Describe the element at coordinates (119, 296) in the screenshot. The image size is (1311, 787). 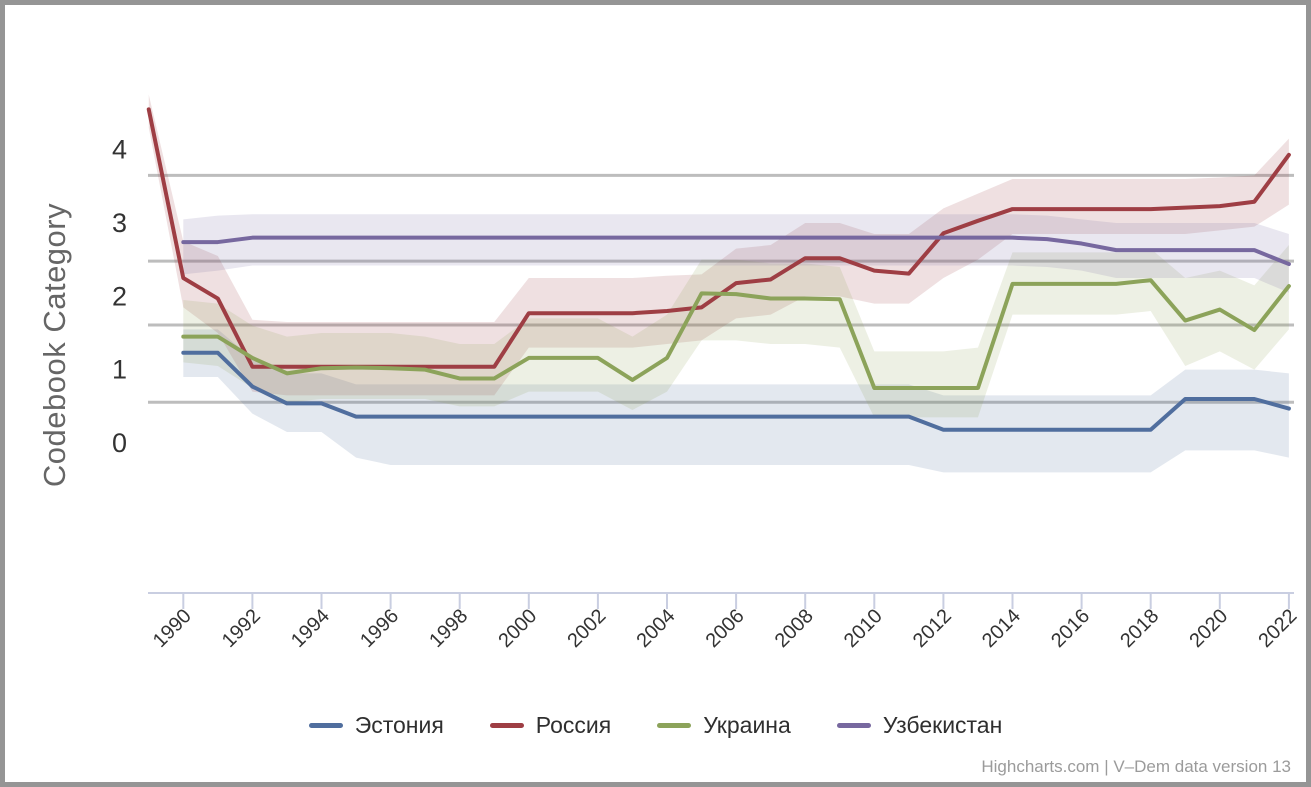
I see `y-tick-label-2: 2` at that location.